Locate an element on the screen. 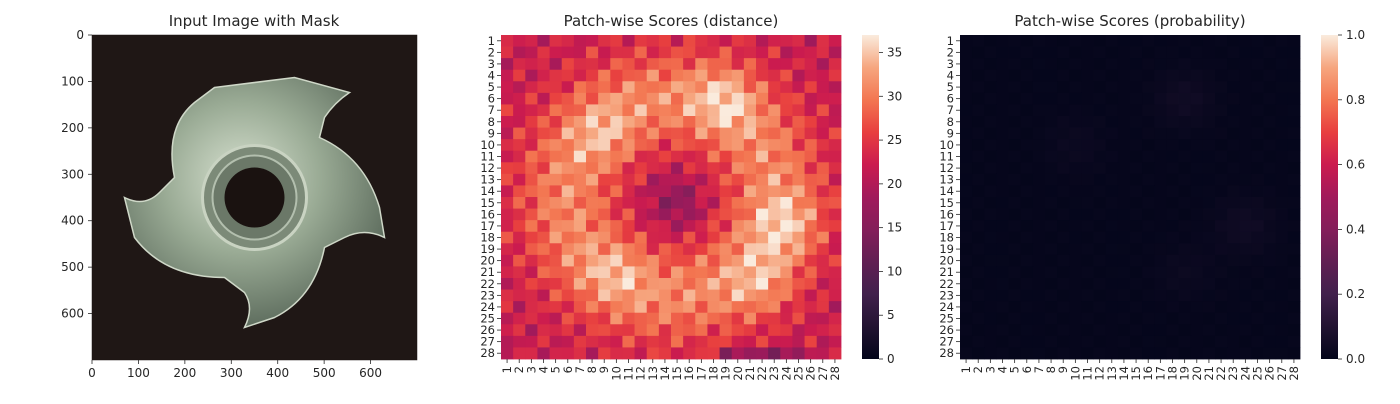 The height and width of the screenshot is (404, 1400). x-tick-label: 11 is located at coordinates (1088, 373).